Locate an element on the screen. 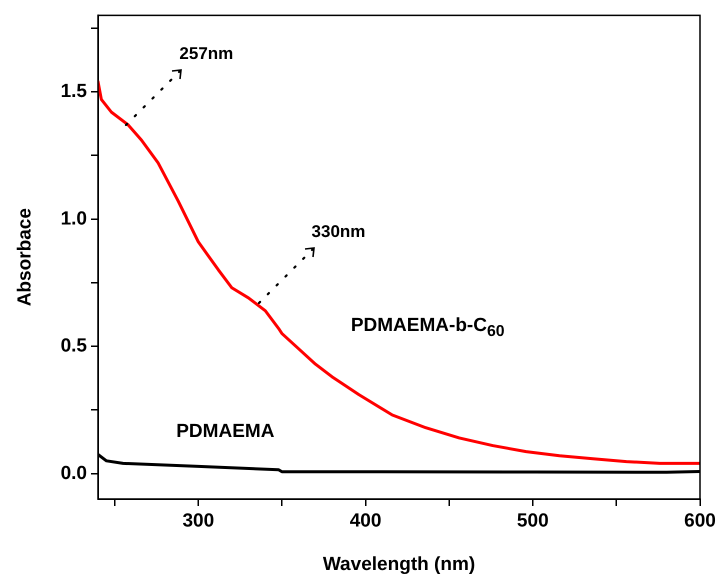  series-label: PDMAEMA is located at coordinates (225, 431).